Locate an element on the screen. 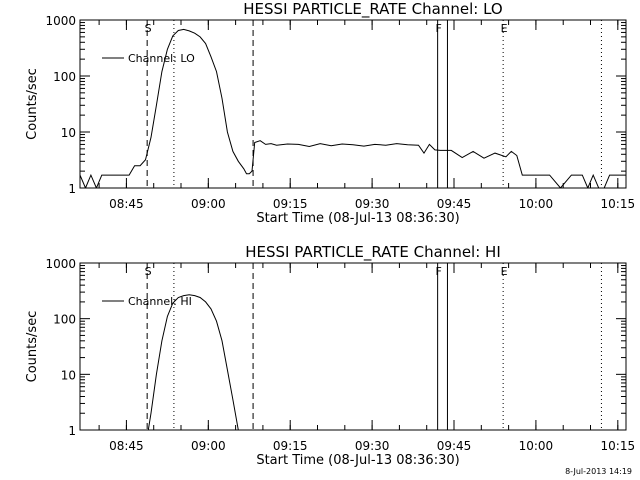  legend-label: Channel: HI is located at coordinates (160, 301).